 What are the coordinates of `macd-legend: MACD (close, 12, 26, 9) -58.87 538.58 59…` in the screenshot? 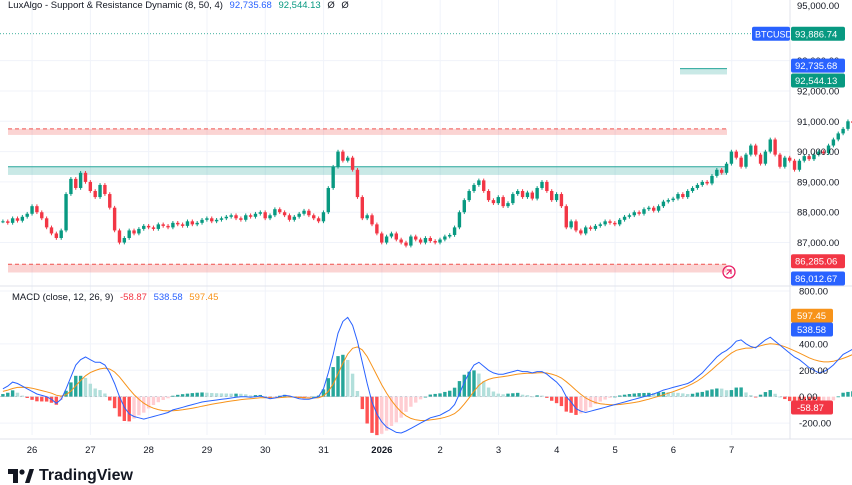 It's located at (117, 297).